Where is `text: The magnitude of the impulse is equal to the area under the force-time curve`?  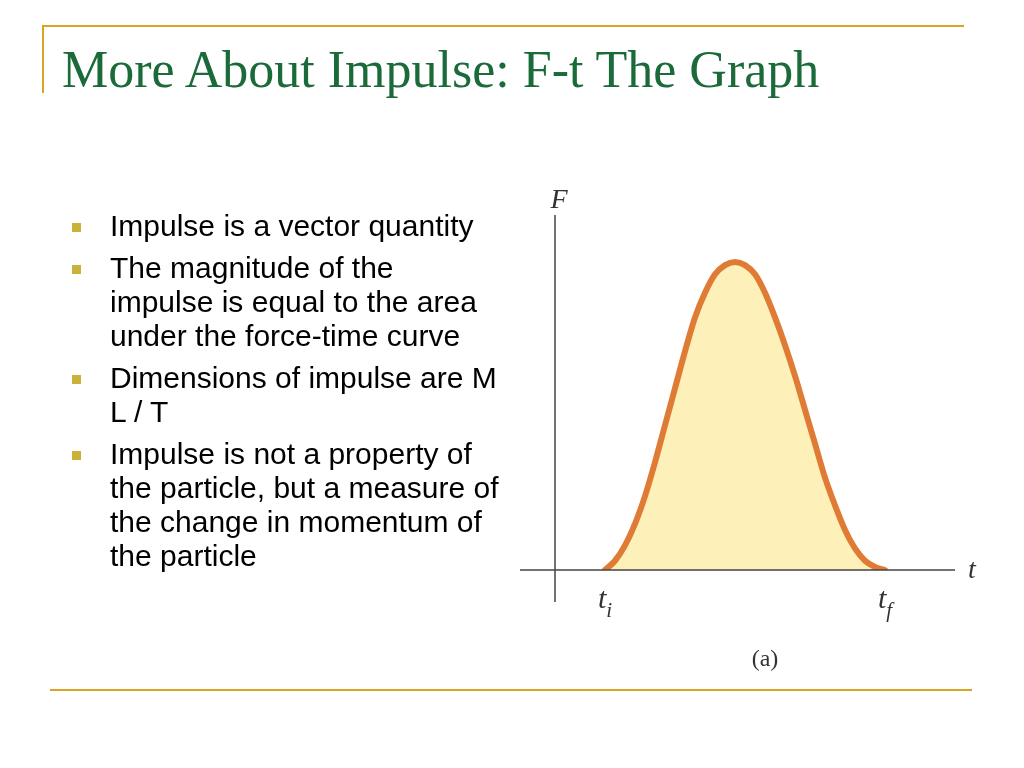 text: The magnitude of the impulse is equal to the area under the force-time curve is located at coordinates (293, 302).